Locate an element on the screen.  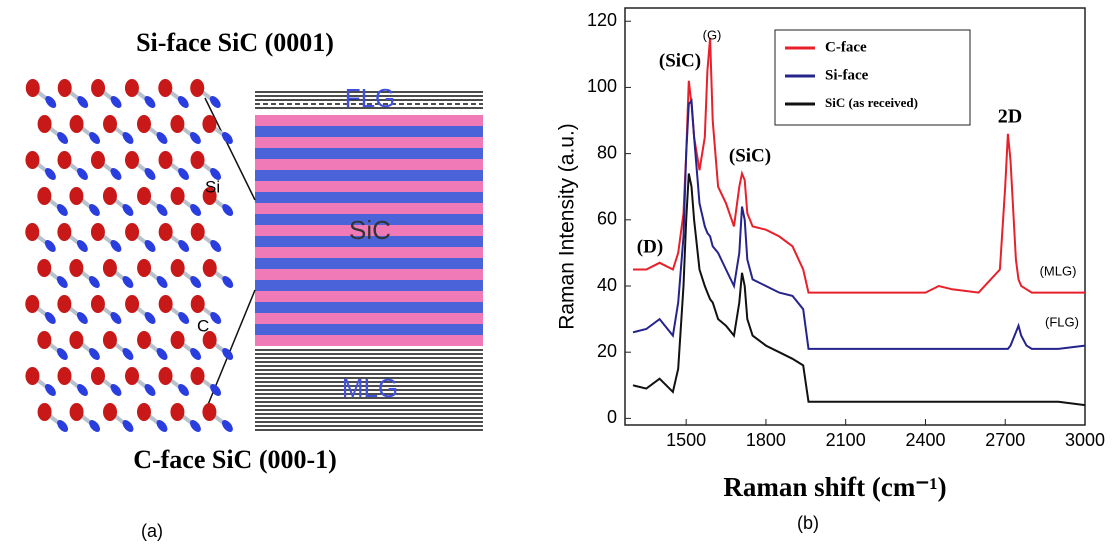
panel-label: (a) is located at coordinates (152, 531).